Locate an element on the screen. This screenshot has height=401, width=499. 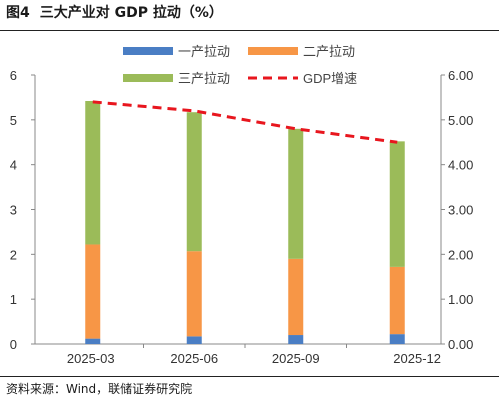
gdp-line-layer is located at coordinates (245, 122).